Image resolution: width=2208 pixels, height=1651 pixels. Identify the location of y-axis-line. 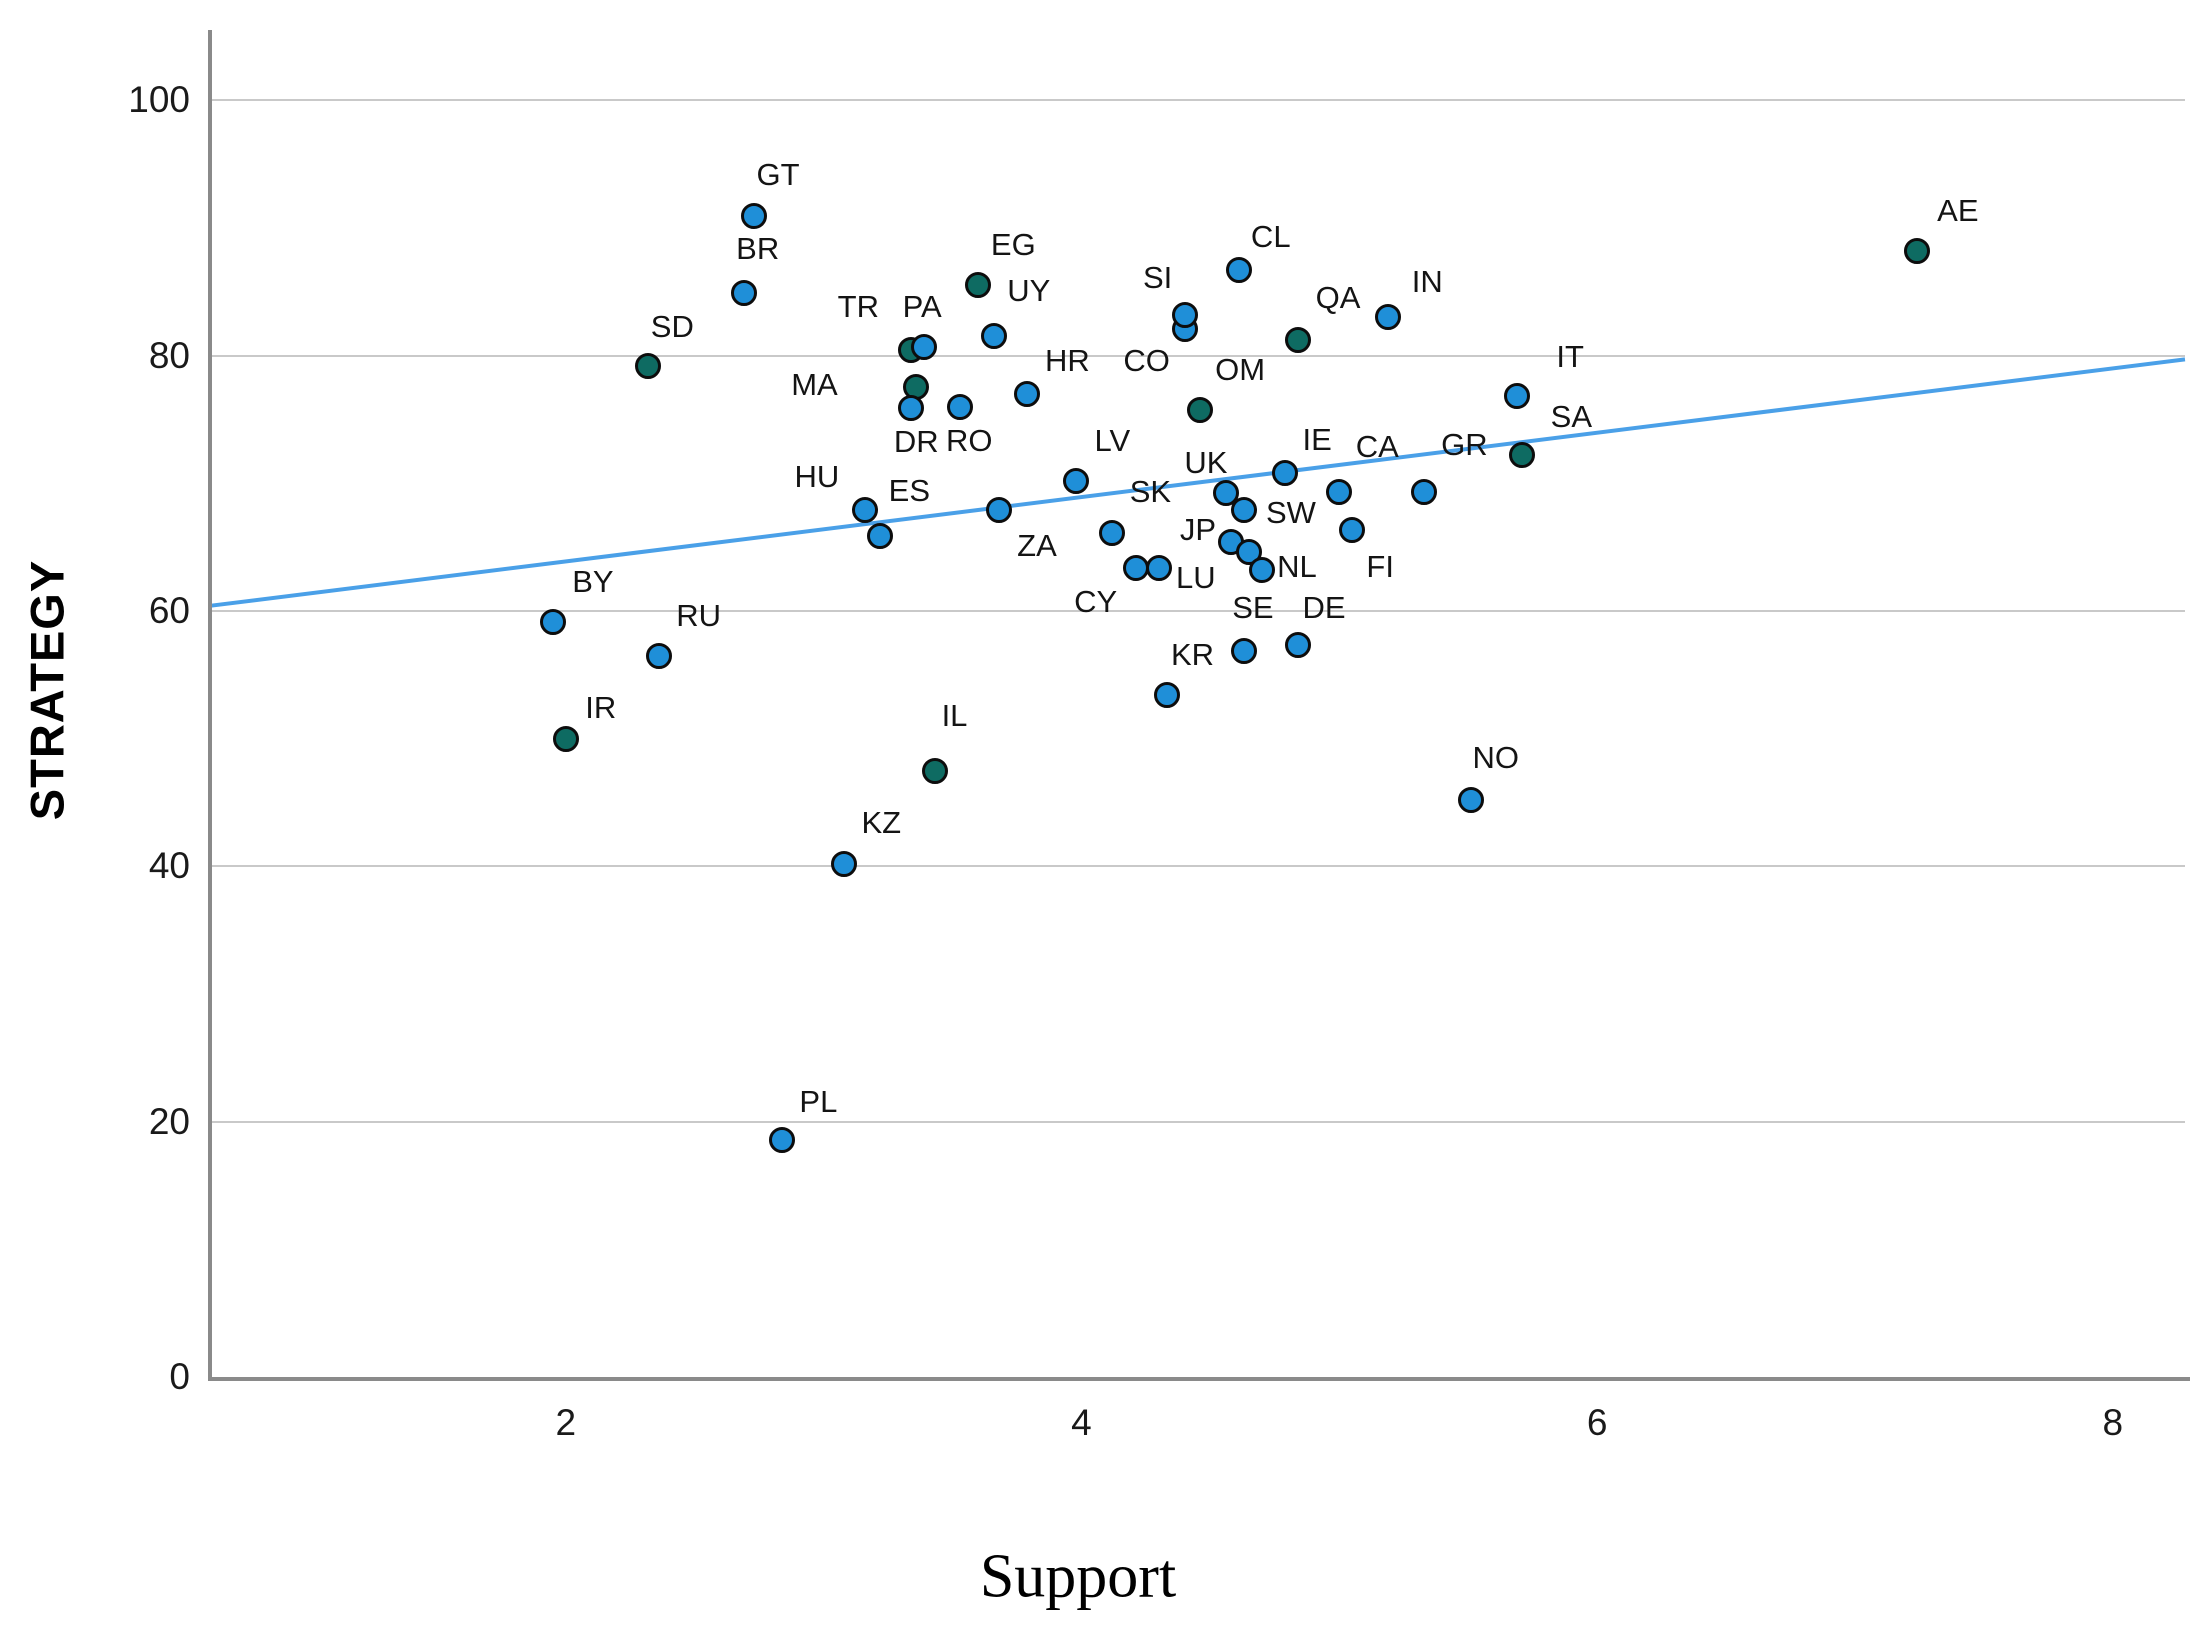
(210, 704).